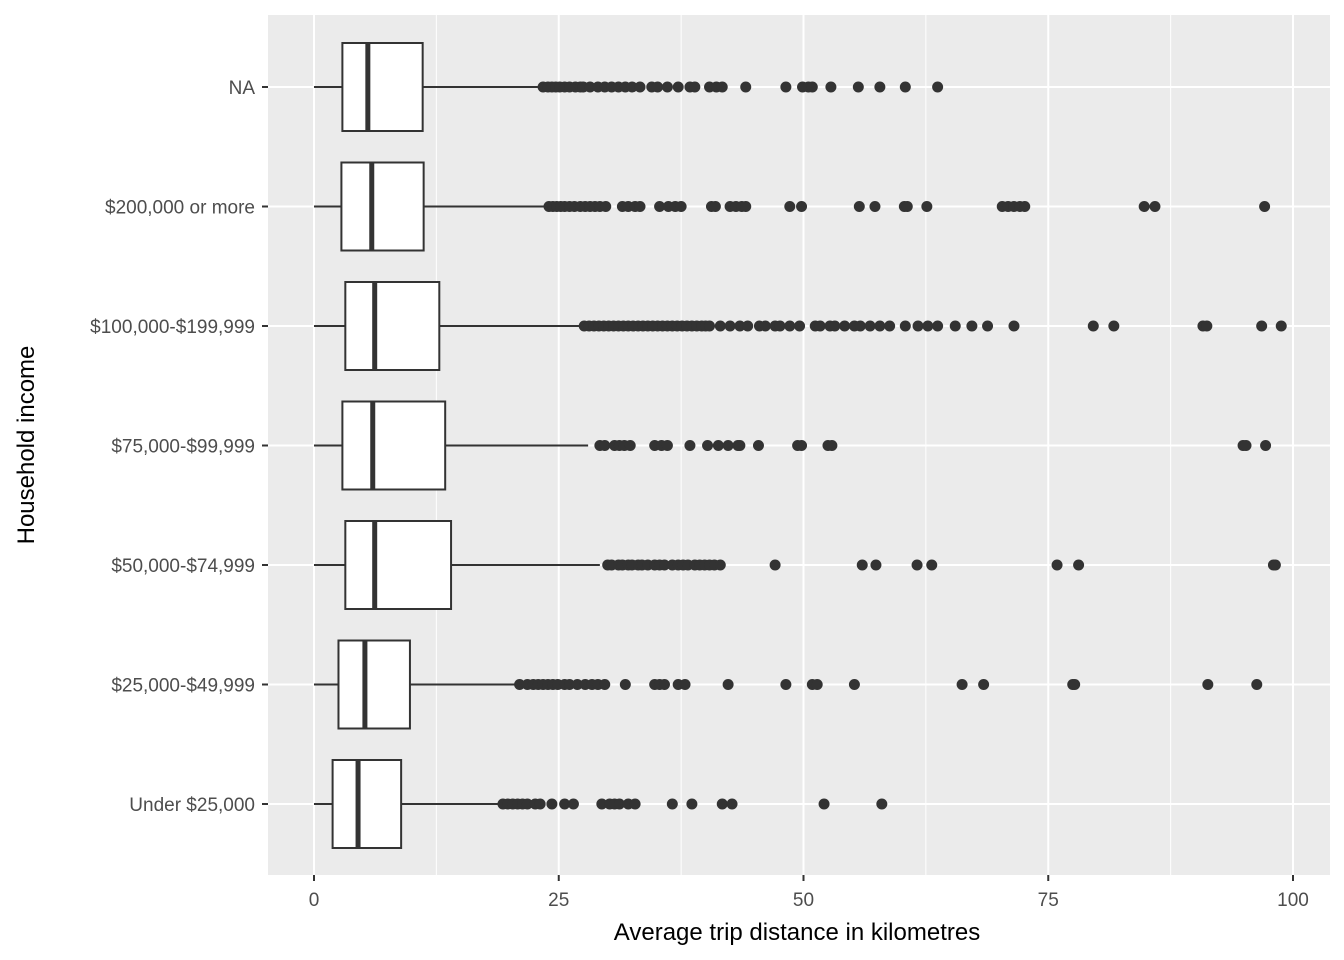 The width and height of the screenshot is (1344, 960). What do you see at coordinates (1048, 900) in the screenshot?
I see `x-tick-label: 75` at bounding box center [1048, 900].